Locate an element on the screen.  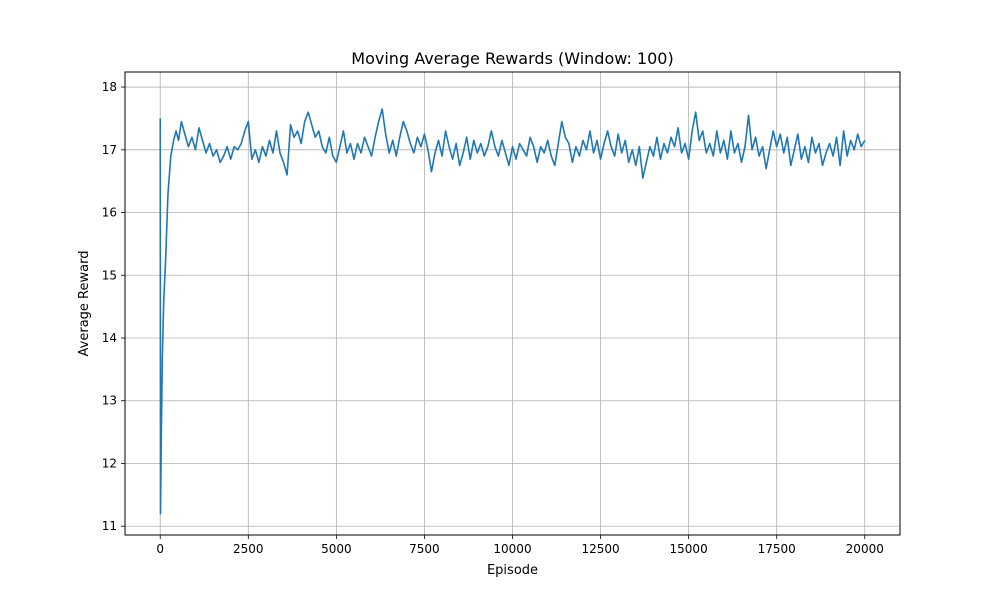
y-axis-label: Average Reward is located at coordinates (84, 304).